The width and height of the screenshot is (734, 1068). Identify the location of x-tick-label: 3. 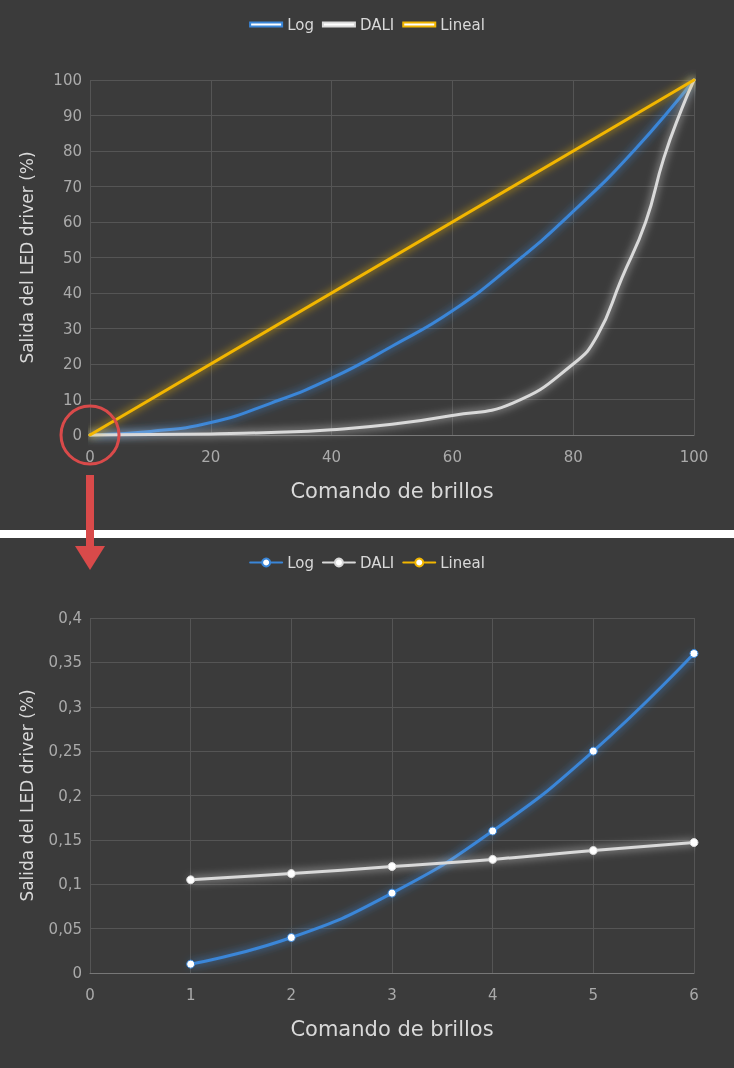
(392, 994).